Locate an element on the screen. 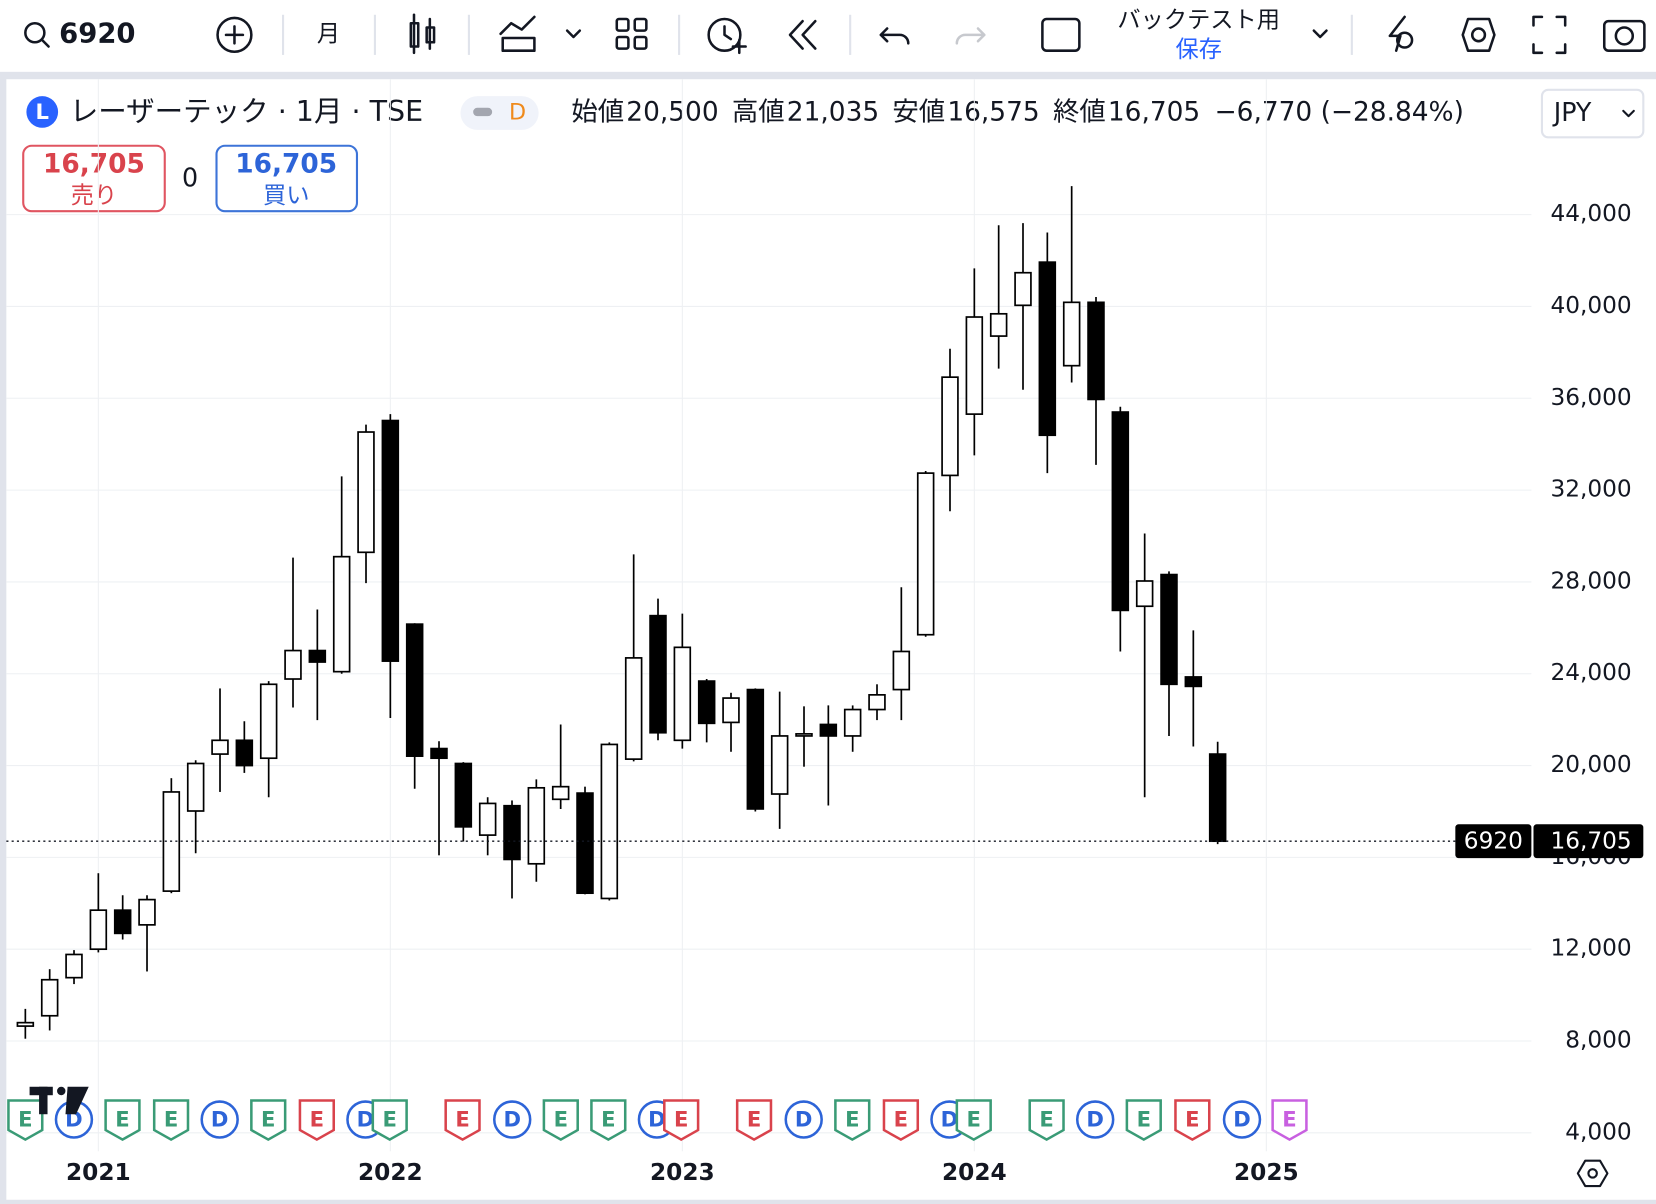 The height and width of the screenshot is (1204, 1656). status-badge: D is located at coordinates (517, 113).